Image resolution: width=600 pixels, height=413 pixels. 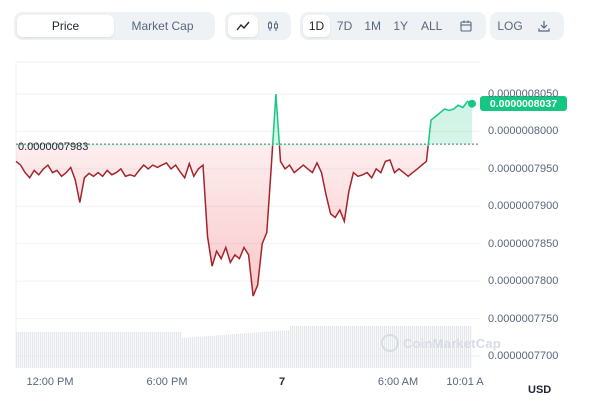 I want to click on calendar-icon, so click(x=465, y=26).